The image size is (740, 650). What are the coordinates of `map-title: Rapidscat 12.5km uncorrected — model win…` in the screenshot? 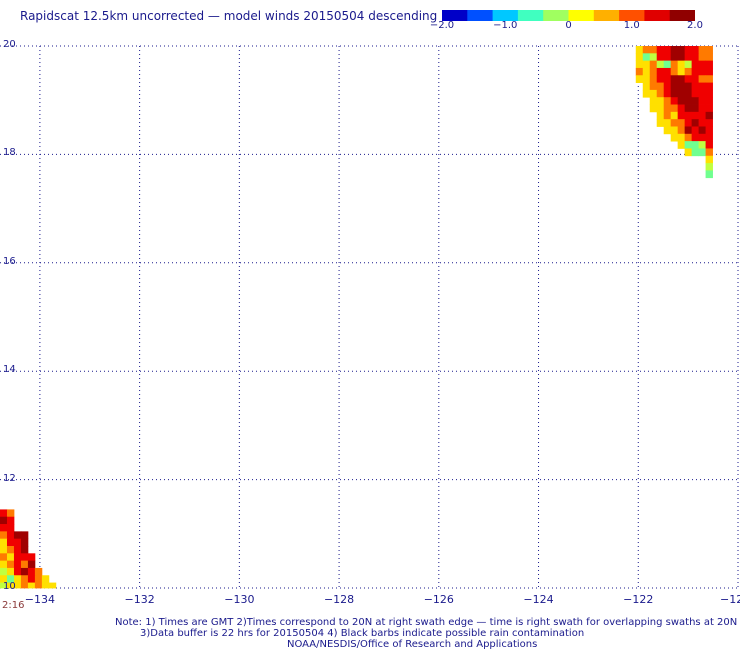 It's located at (229, 16).